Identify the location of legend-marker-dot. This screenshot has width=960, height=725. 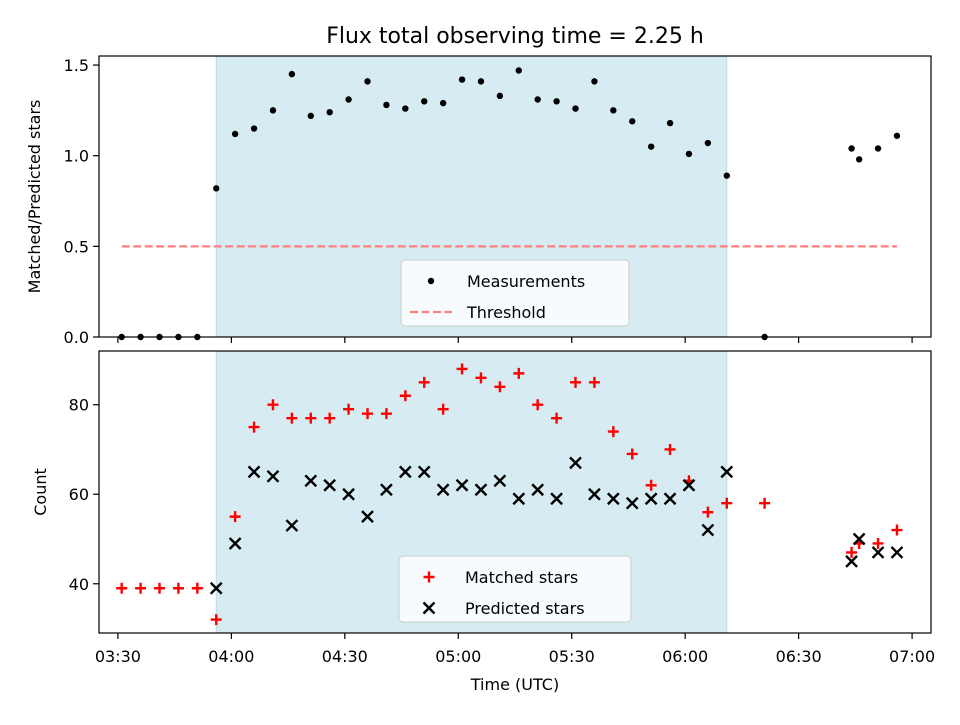
(431, 281).